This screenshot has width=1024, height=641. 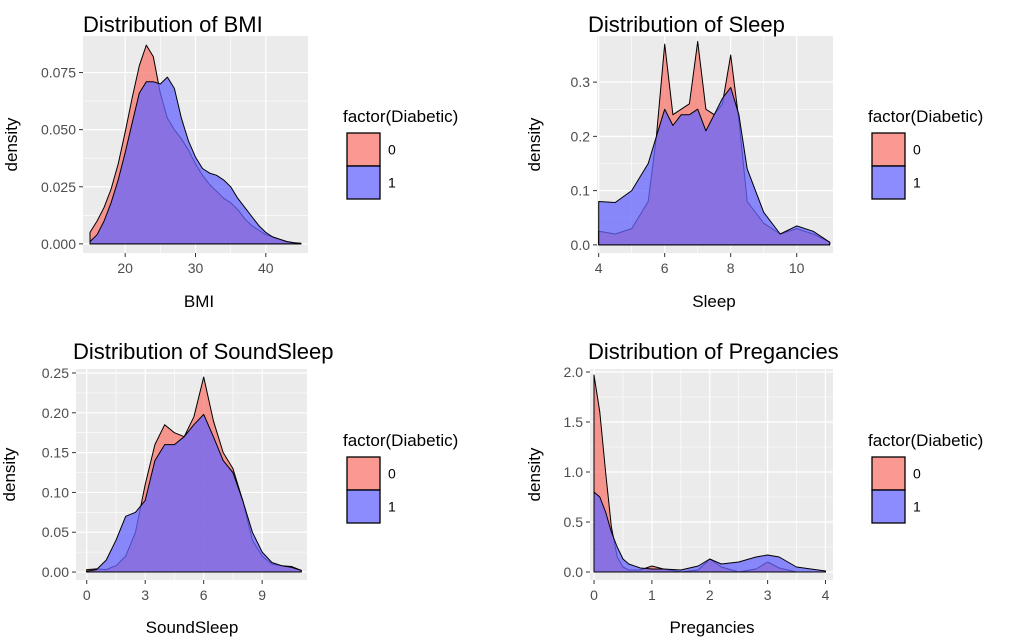 What do you see at coordinates (199, 301) in the screenshot?
I see `x-axis-title: BMI` at bounding box center [199, 301].